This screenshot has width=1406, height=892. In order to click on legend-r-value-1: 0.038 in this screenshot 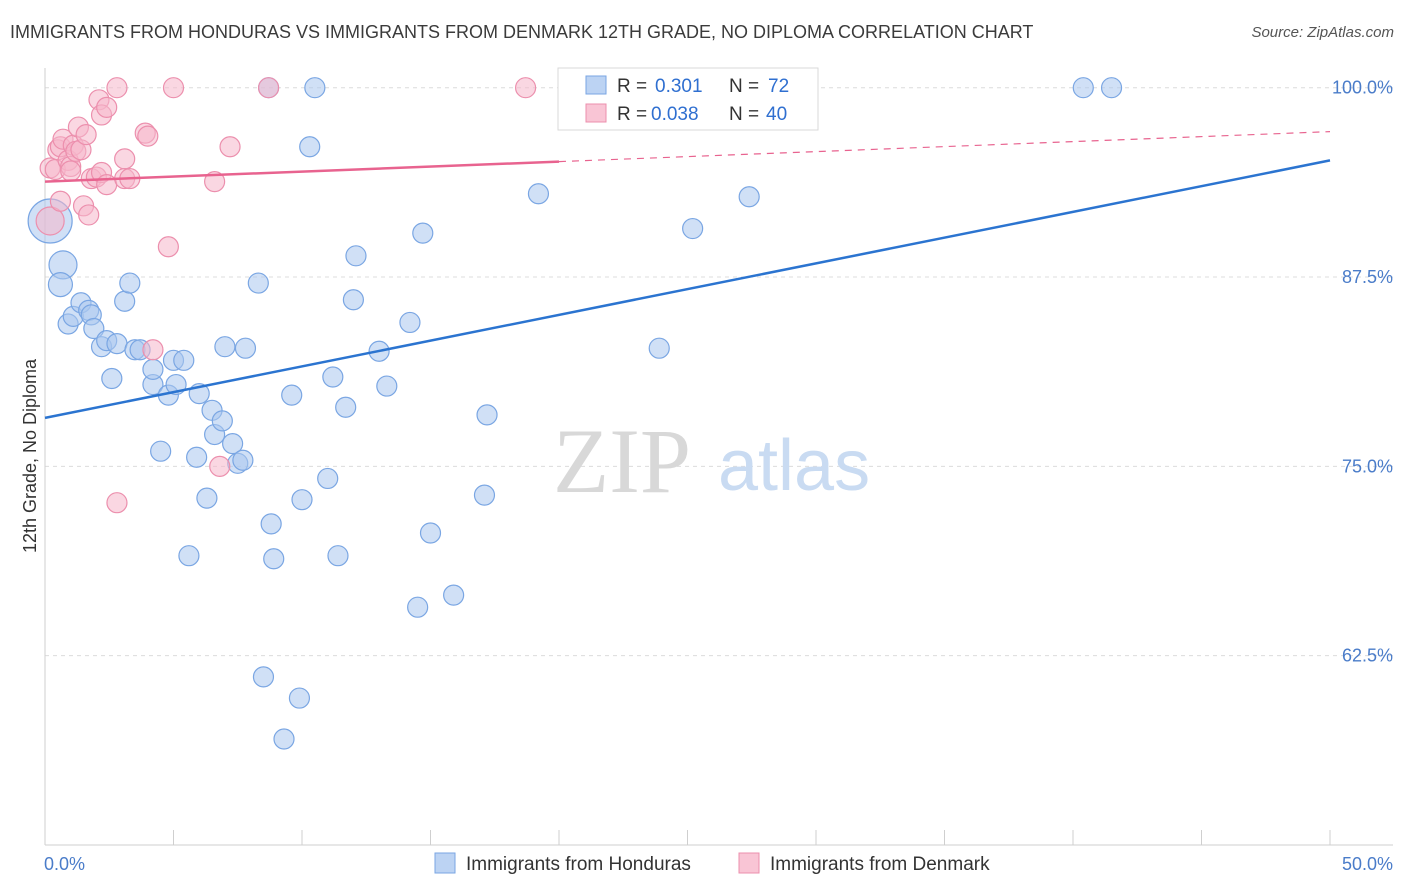, I will do `click(675, 114)`.